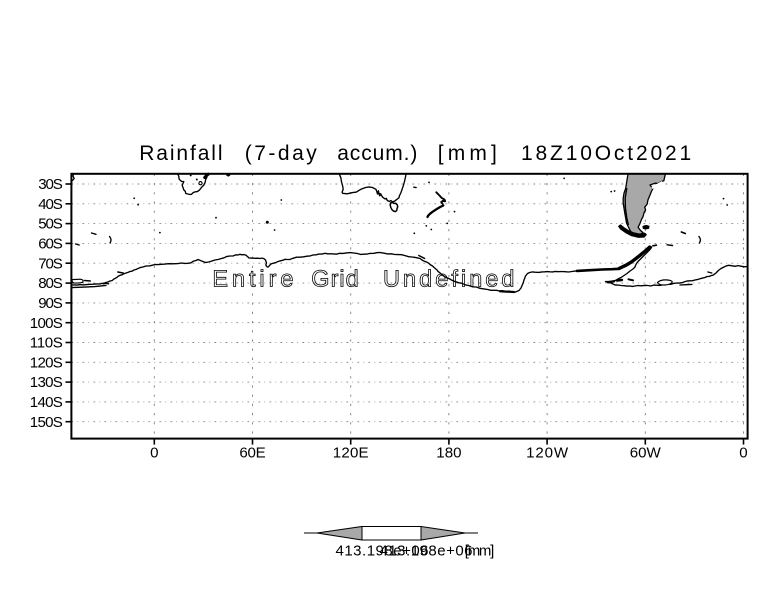 This screenshot has height=612, width=784. Describe the element at coordinates (180, 153) in the screenshot. I see `svg-text: Rainfall` at that location.